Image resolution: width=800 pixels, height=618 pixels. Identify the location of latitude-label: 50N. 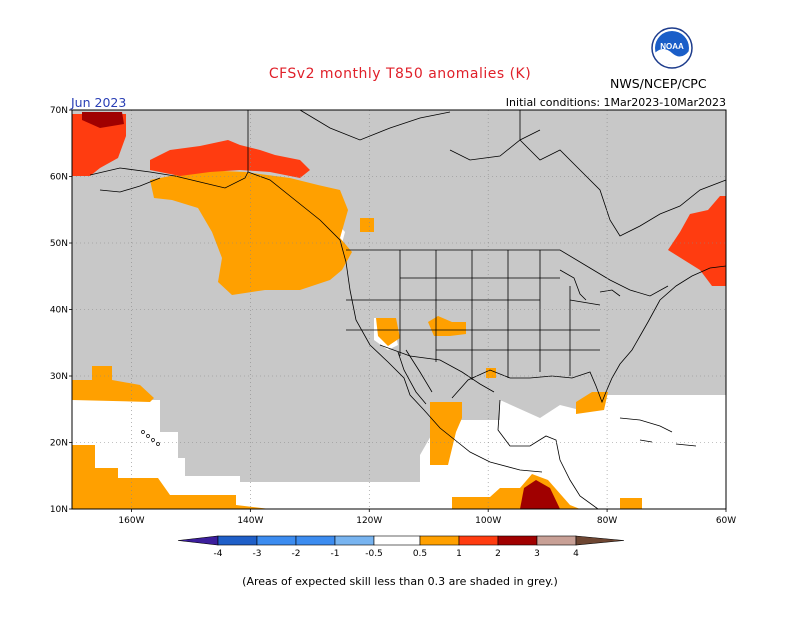
(59, 244).